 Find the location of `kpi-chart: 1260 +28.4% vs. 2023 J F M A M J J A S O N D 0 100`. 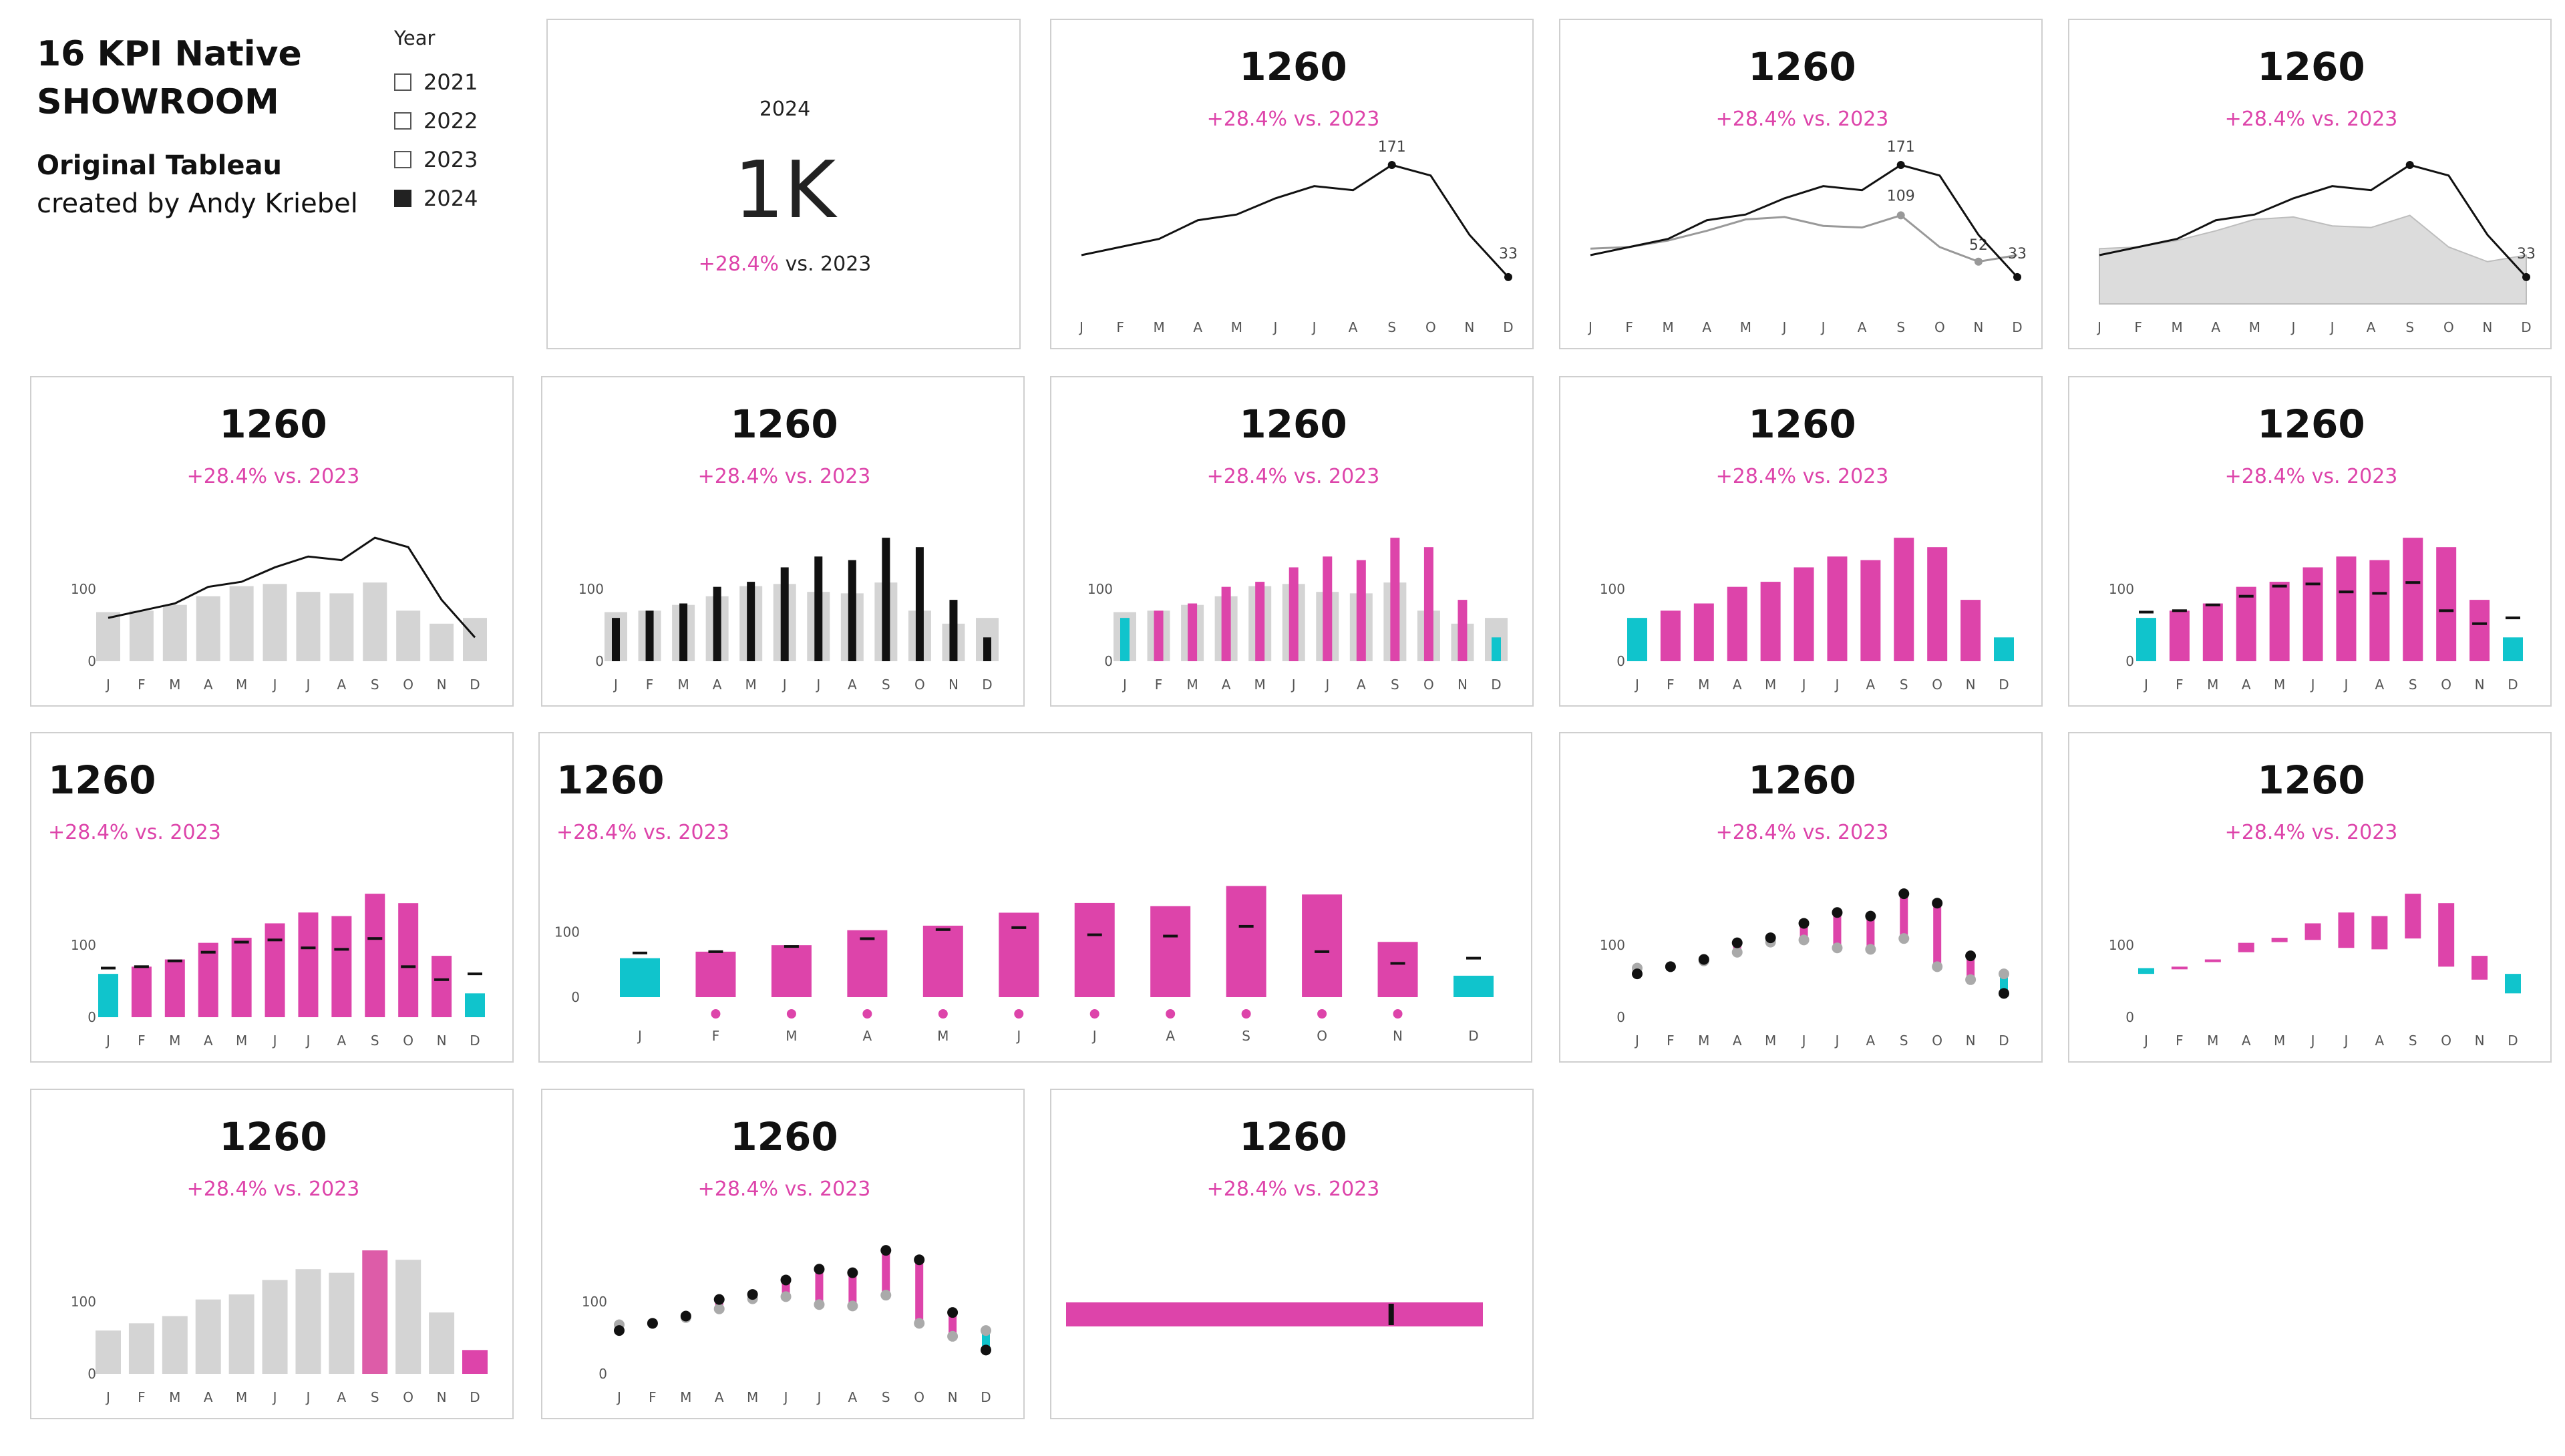

kpi-chart: 1260 +28.4% vs. 2023 J F M A M J J A S O N D 0 100 is located at coordinates (2316, 547).